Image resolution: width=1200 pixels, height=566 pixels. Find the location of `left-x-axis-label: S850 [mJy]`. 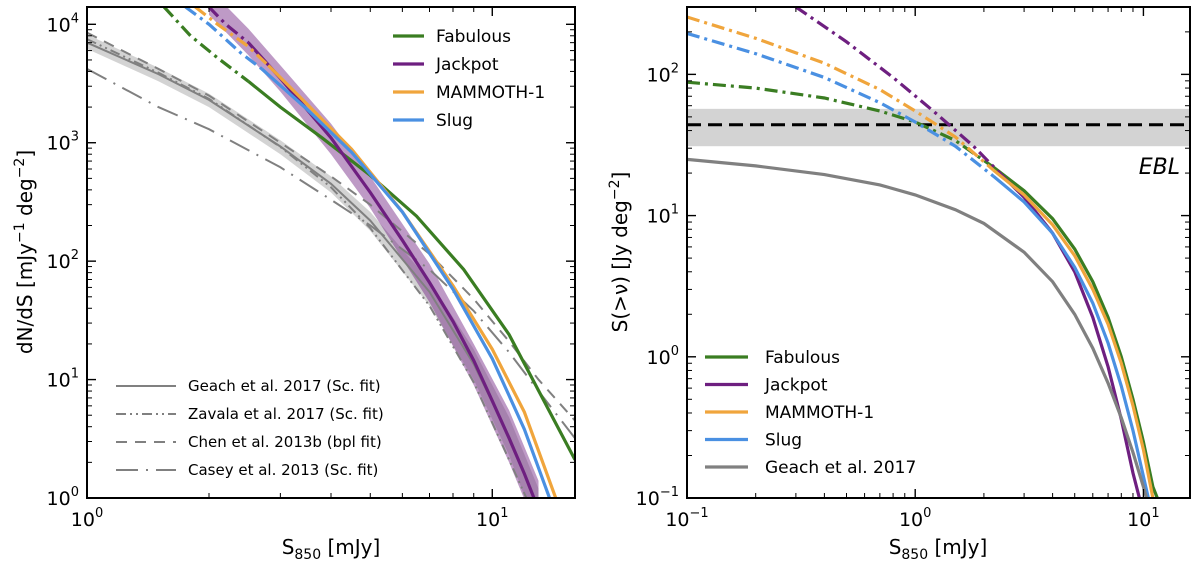

left-x-axis-label: S850 [mJy] is located at coordinates (331, 549).